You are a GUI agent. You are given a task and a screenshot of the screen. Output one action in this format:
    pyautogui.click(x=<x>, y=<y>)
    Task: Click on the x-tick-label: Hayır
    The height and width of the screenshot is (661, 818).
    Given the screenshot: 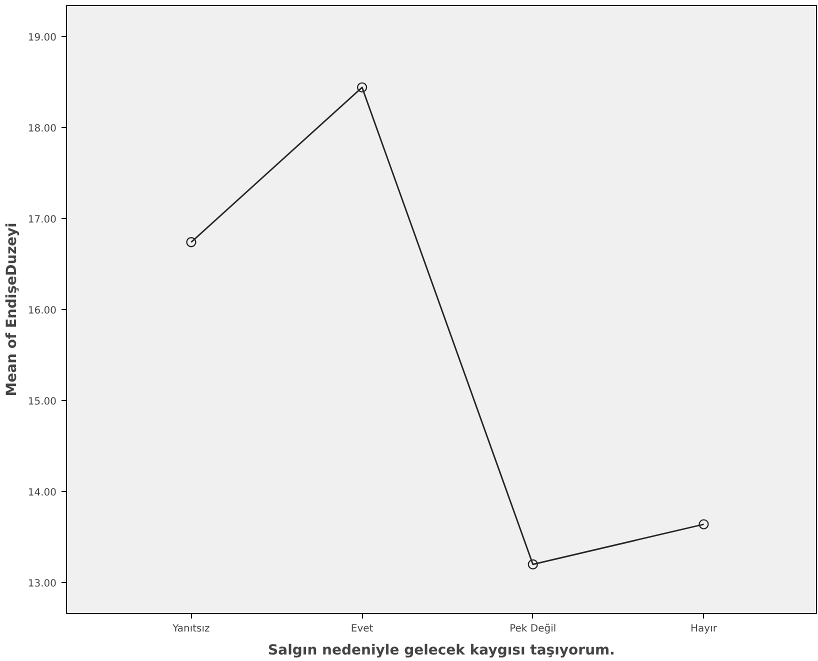 What is the action you would take?
    pyautogui.click(x=704, y=629)
    